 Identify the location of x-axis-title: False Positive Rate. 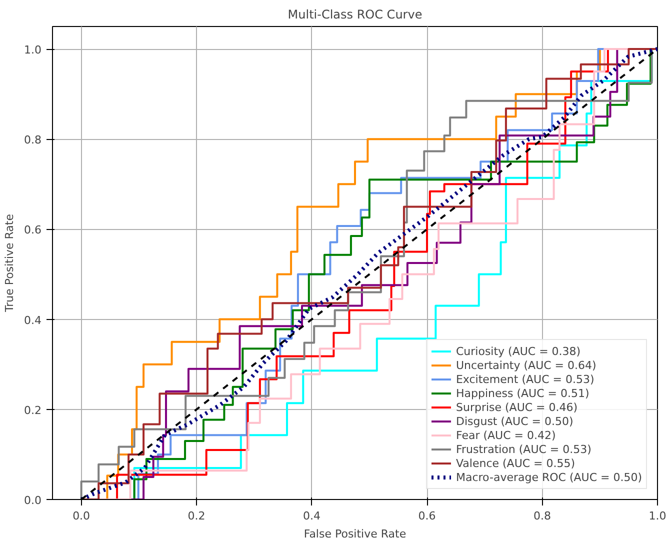
(355, 534).